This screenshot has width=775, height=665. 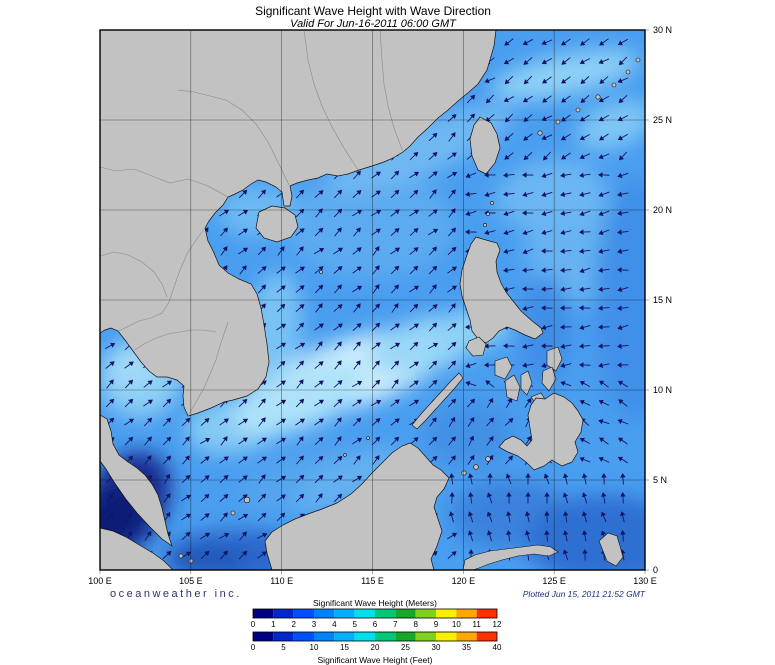 What do you see at coordinates (501, 290) in the screenshot?
I see `land-luzon` at bounding box center [501, 290].